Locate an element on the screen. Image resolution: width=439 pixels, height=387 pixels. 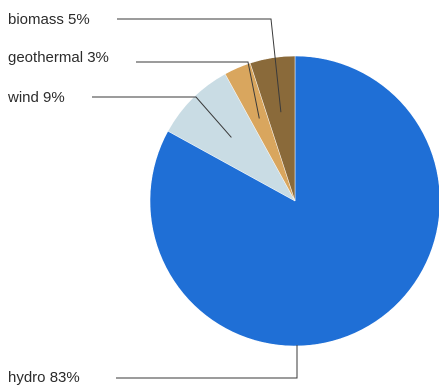
slice-label-geothermal: geothermal 3% is located at coordinates (58, 57).